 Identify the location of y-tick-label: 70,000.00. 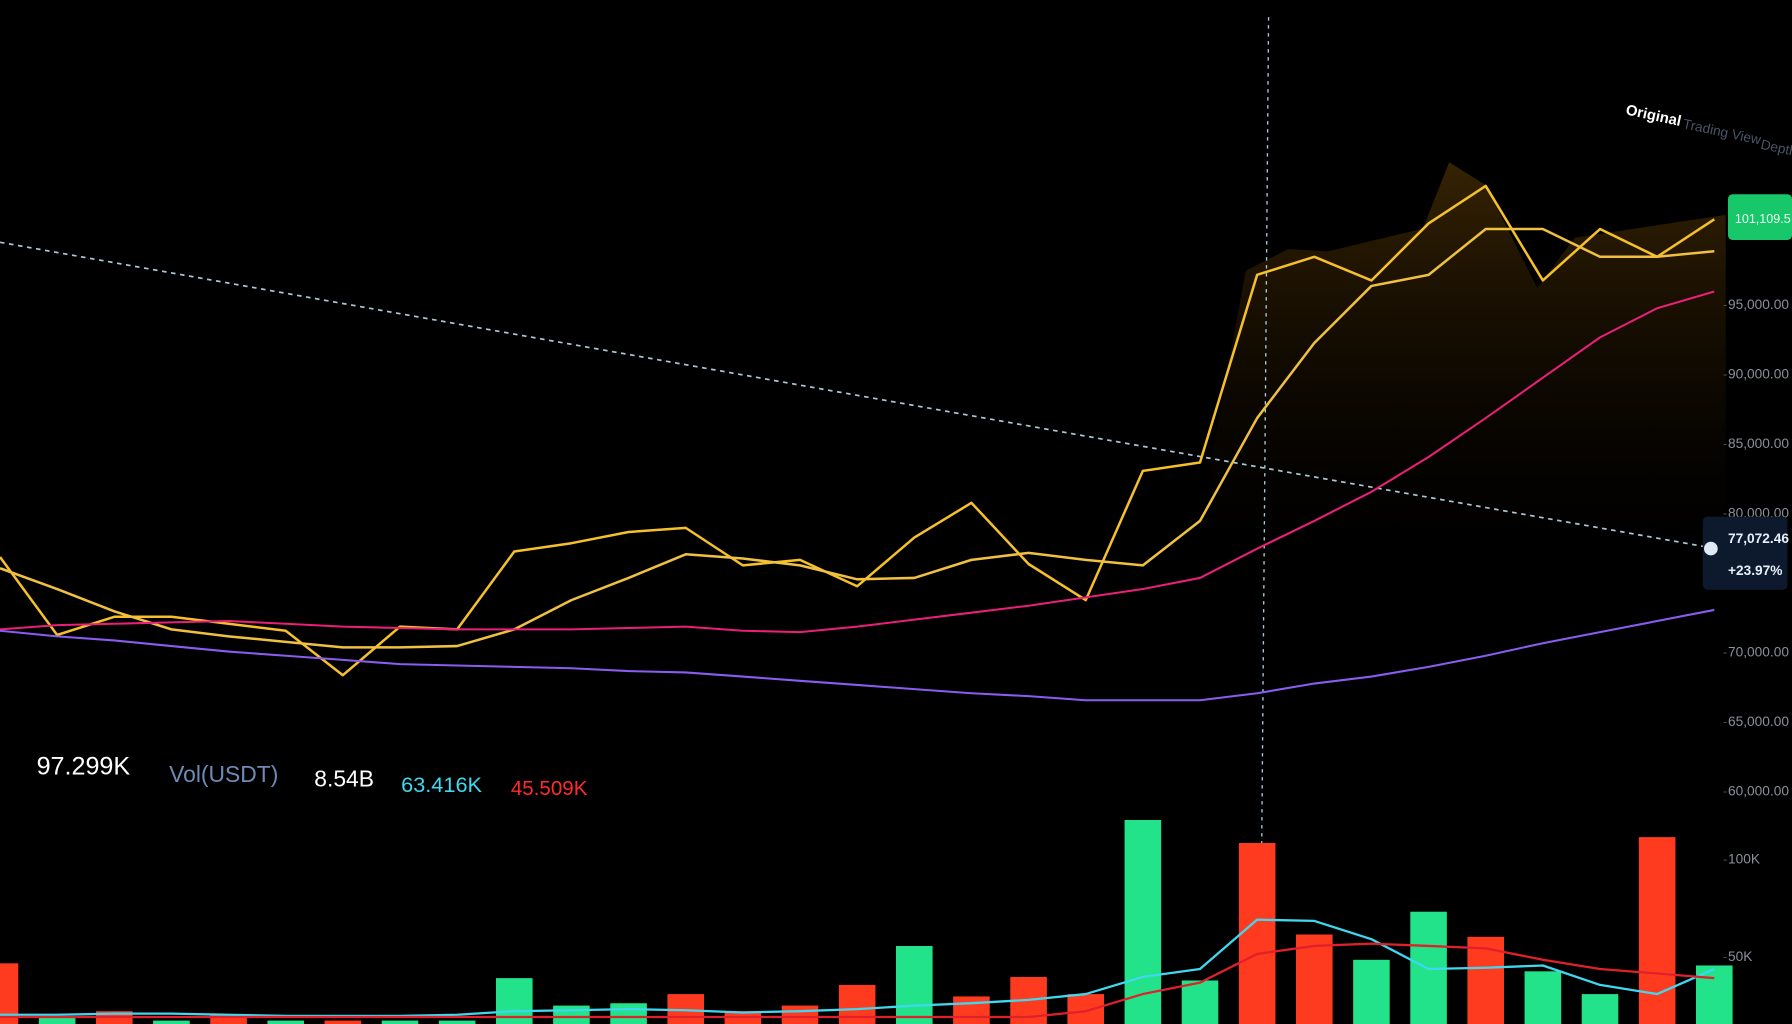
(1758, 652).